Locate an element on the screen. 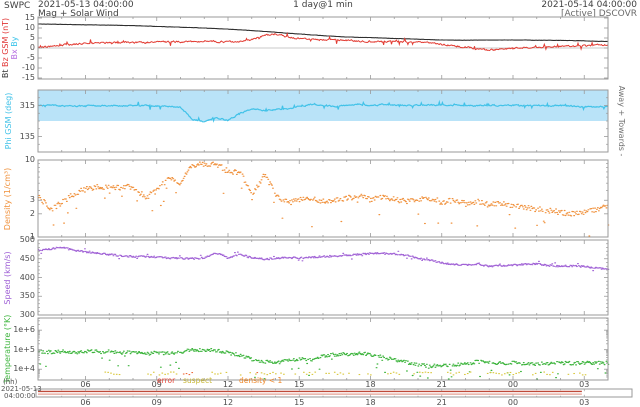 This screenshot has height=407, width=640. flag-legend-error: error is located at coordinates (166, 380).